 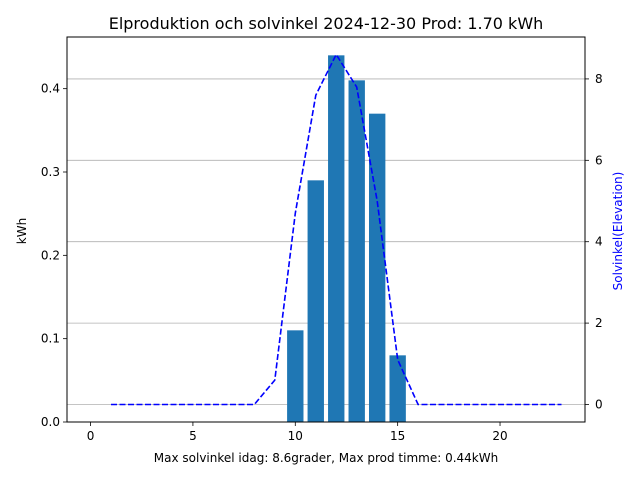 What do you see at coordinates (295, 436) in the screenshot?
I see `x-tick-label: 10` at bounding box center [295, 436].